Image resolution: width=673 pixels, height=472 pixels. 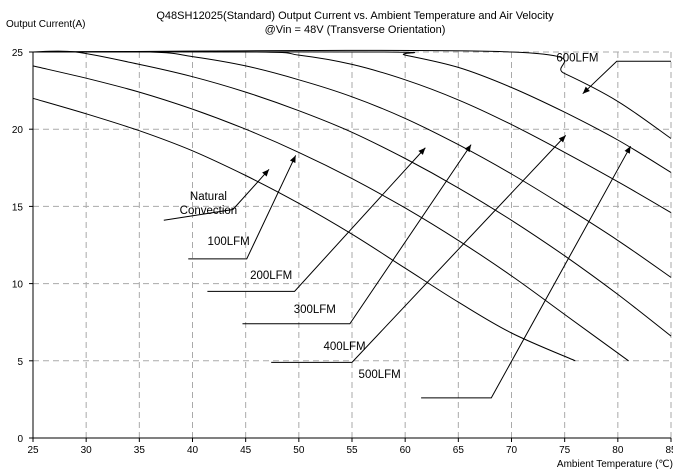 What do you see at coordinates (45, 24) in the screenshot?
I see `y-axis-label: Output Current(A)` at bounding box center [45, 24].